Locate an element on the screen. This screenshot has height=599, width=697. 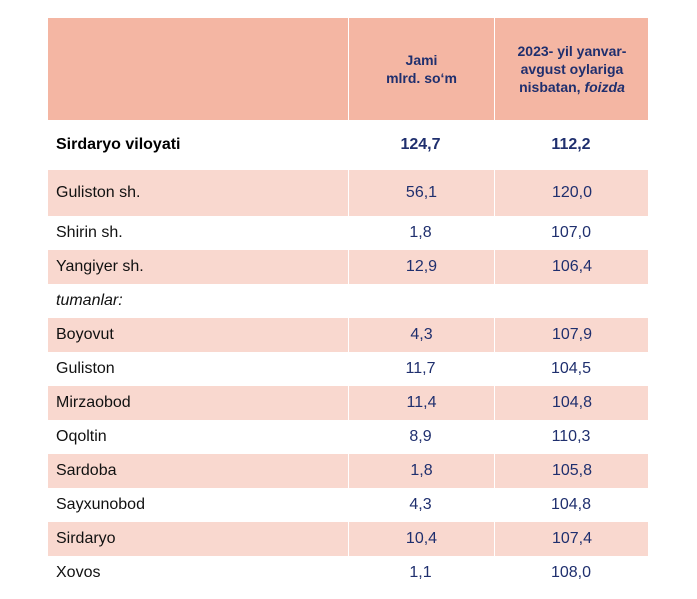
section-label: tumanlar: is located at coordinates (89, 300).